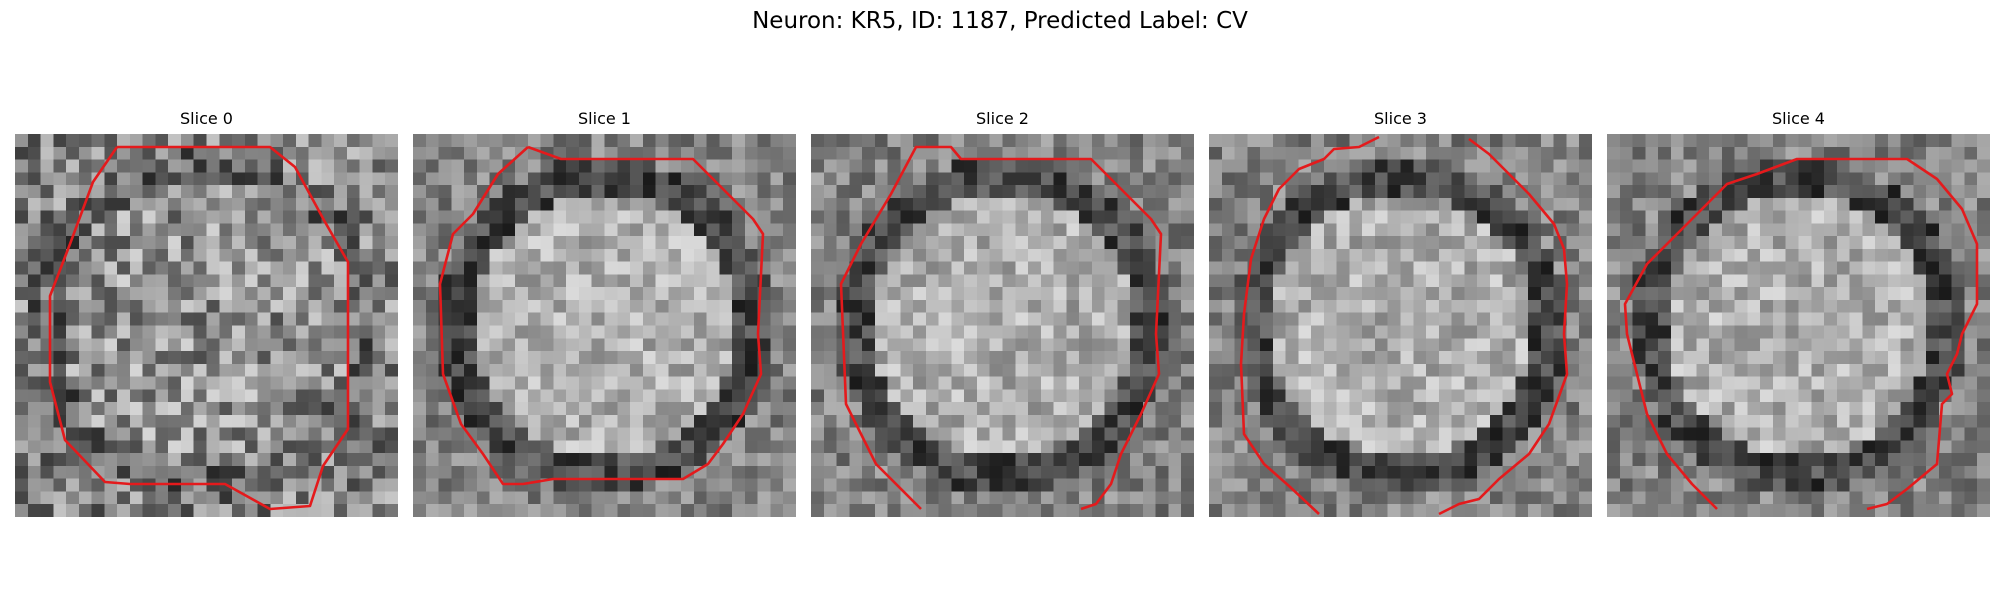 This screenshot has width=2000, height=600. I want to click on slice-panel-1: Slice 1, so click(604, 313).